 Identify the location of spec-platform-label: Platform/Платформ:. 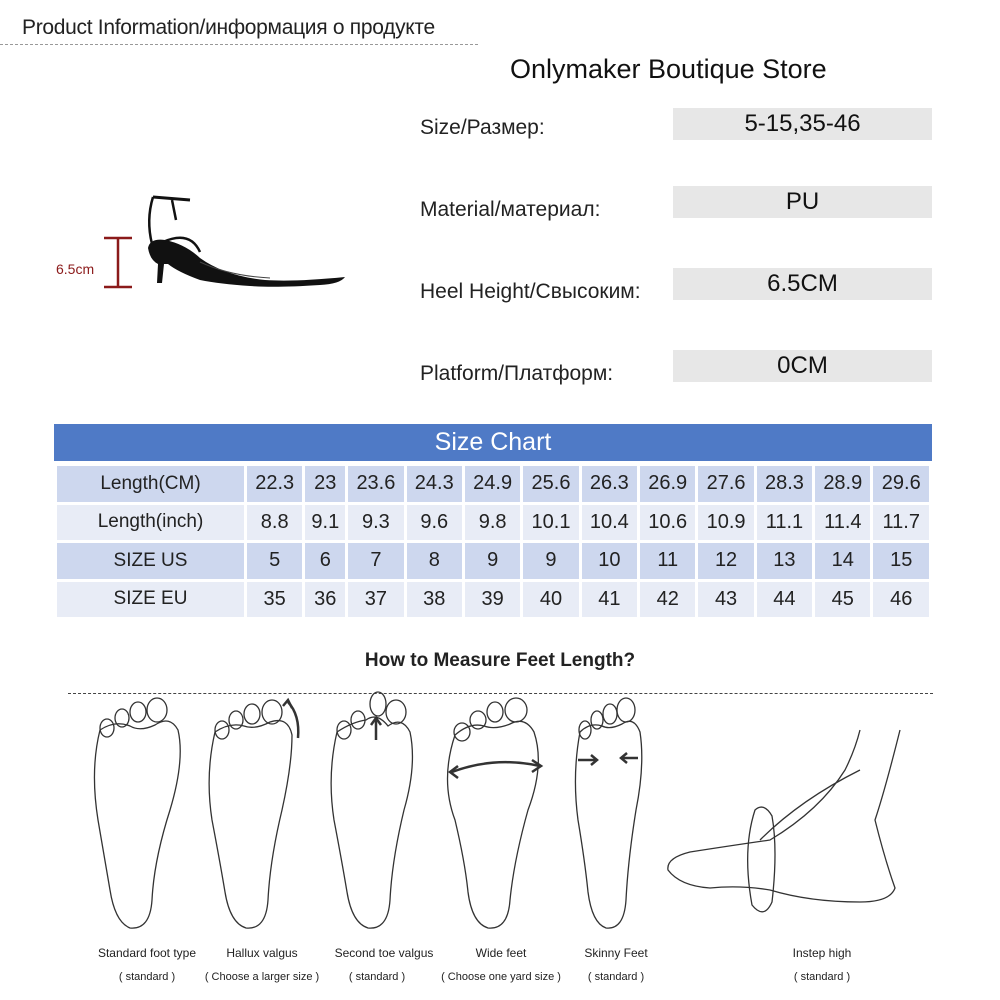
(517, 373).